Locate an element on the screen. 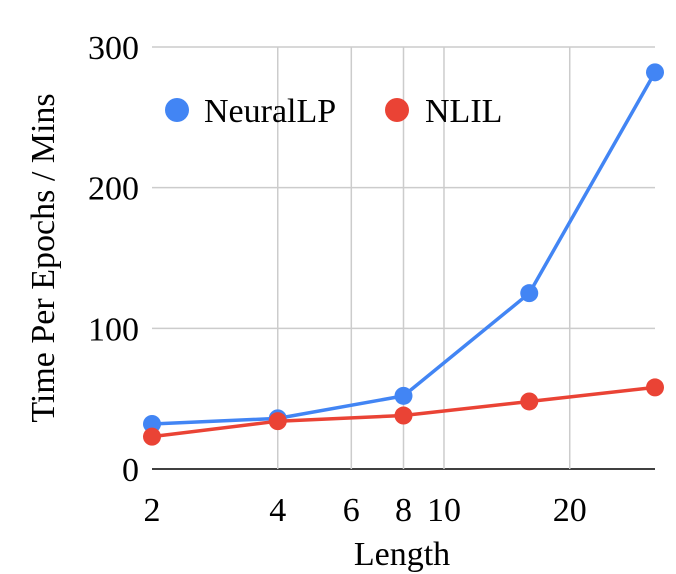  y-tick-label: 300 is located at coordinates (113, 48).